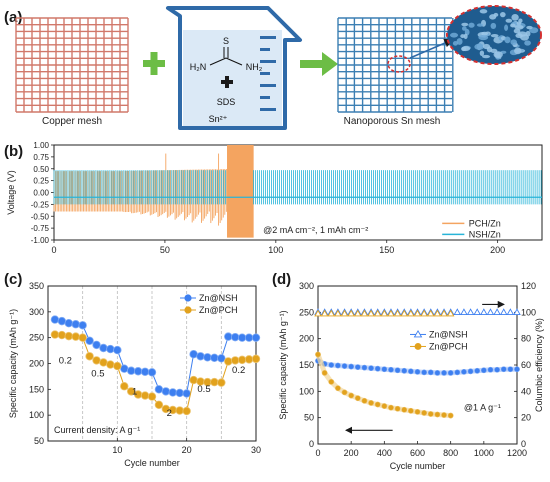  I want to click on y-tick-label: -1.00, so click(40, 240).